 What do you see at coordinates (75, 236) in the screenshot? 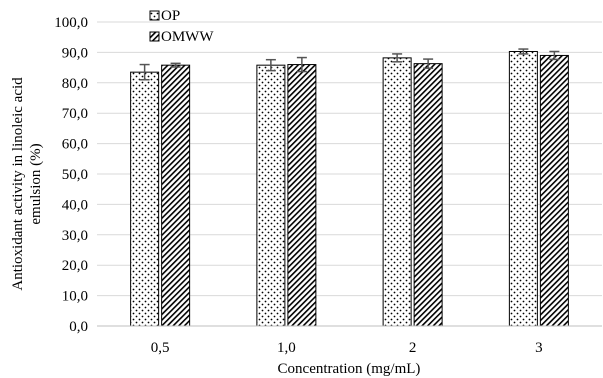
I see `y-tick-label: 30,0` at bounding box center [75, 236].